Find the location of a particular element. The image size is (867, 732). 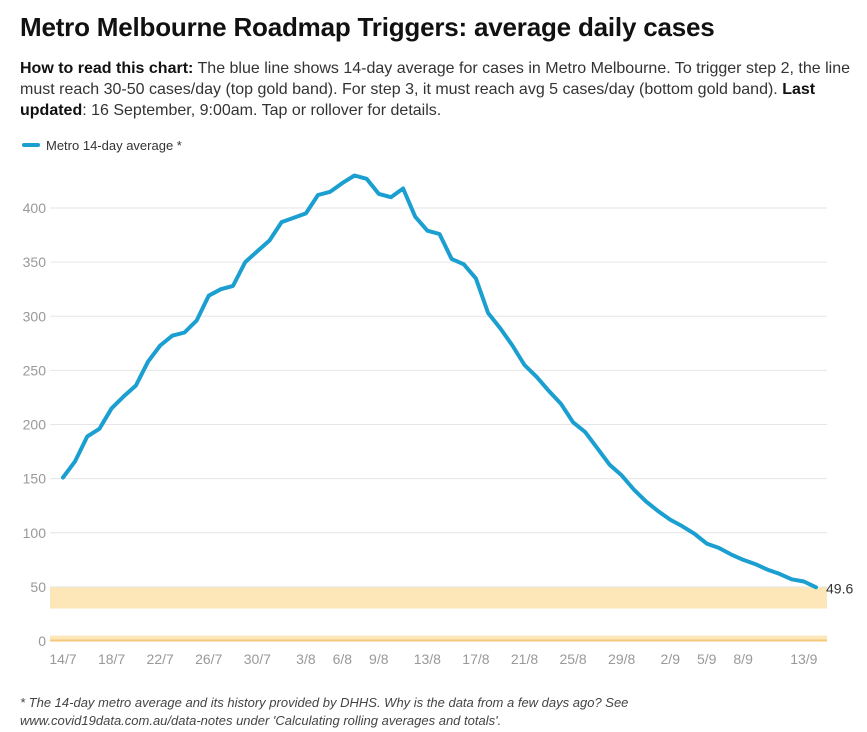

x-tick-label: 22/7 is located at coordinates (160, 659).